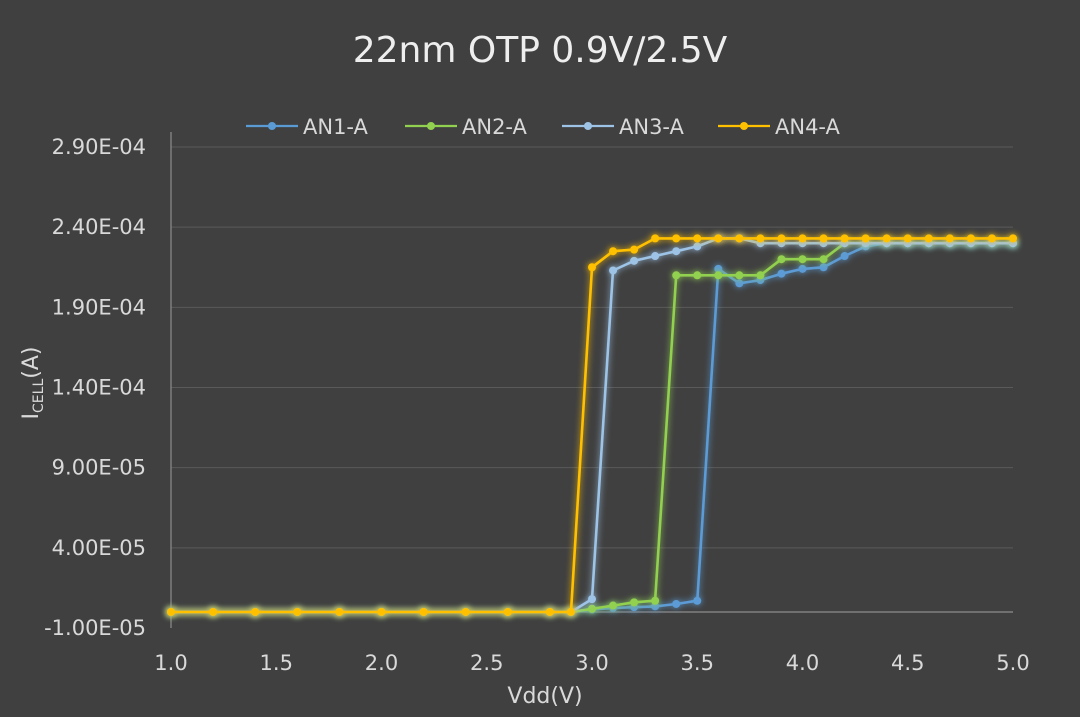 The width and height of the screenshot is (1080, 717). I want to click on legend-item-an1-a: AN1-A, so click(307, 127).